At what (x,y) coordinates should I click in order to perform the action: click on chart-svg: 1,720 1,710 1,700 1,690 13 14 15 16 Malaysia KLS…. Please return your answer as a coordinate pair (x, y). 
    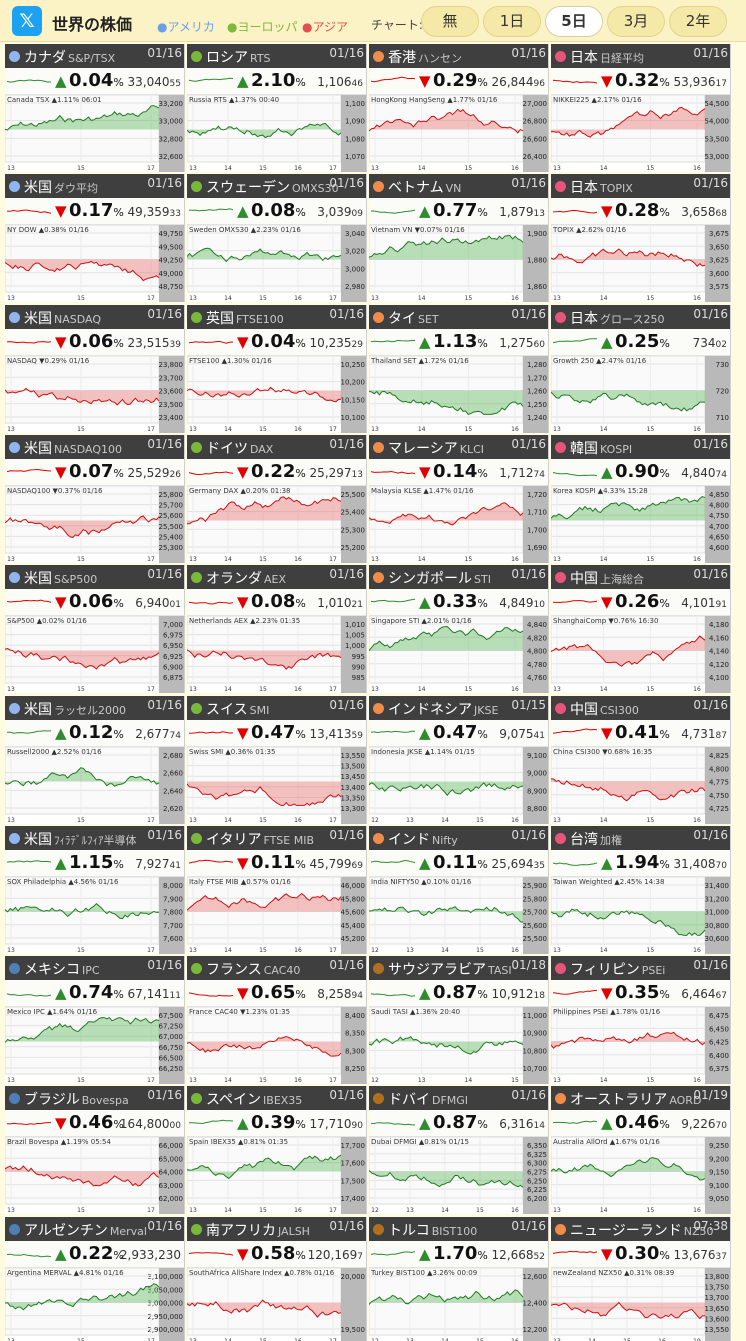
    Looking at the image, I should click on (458, 524).